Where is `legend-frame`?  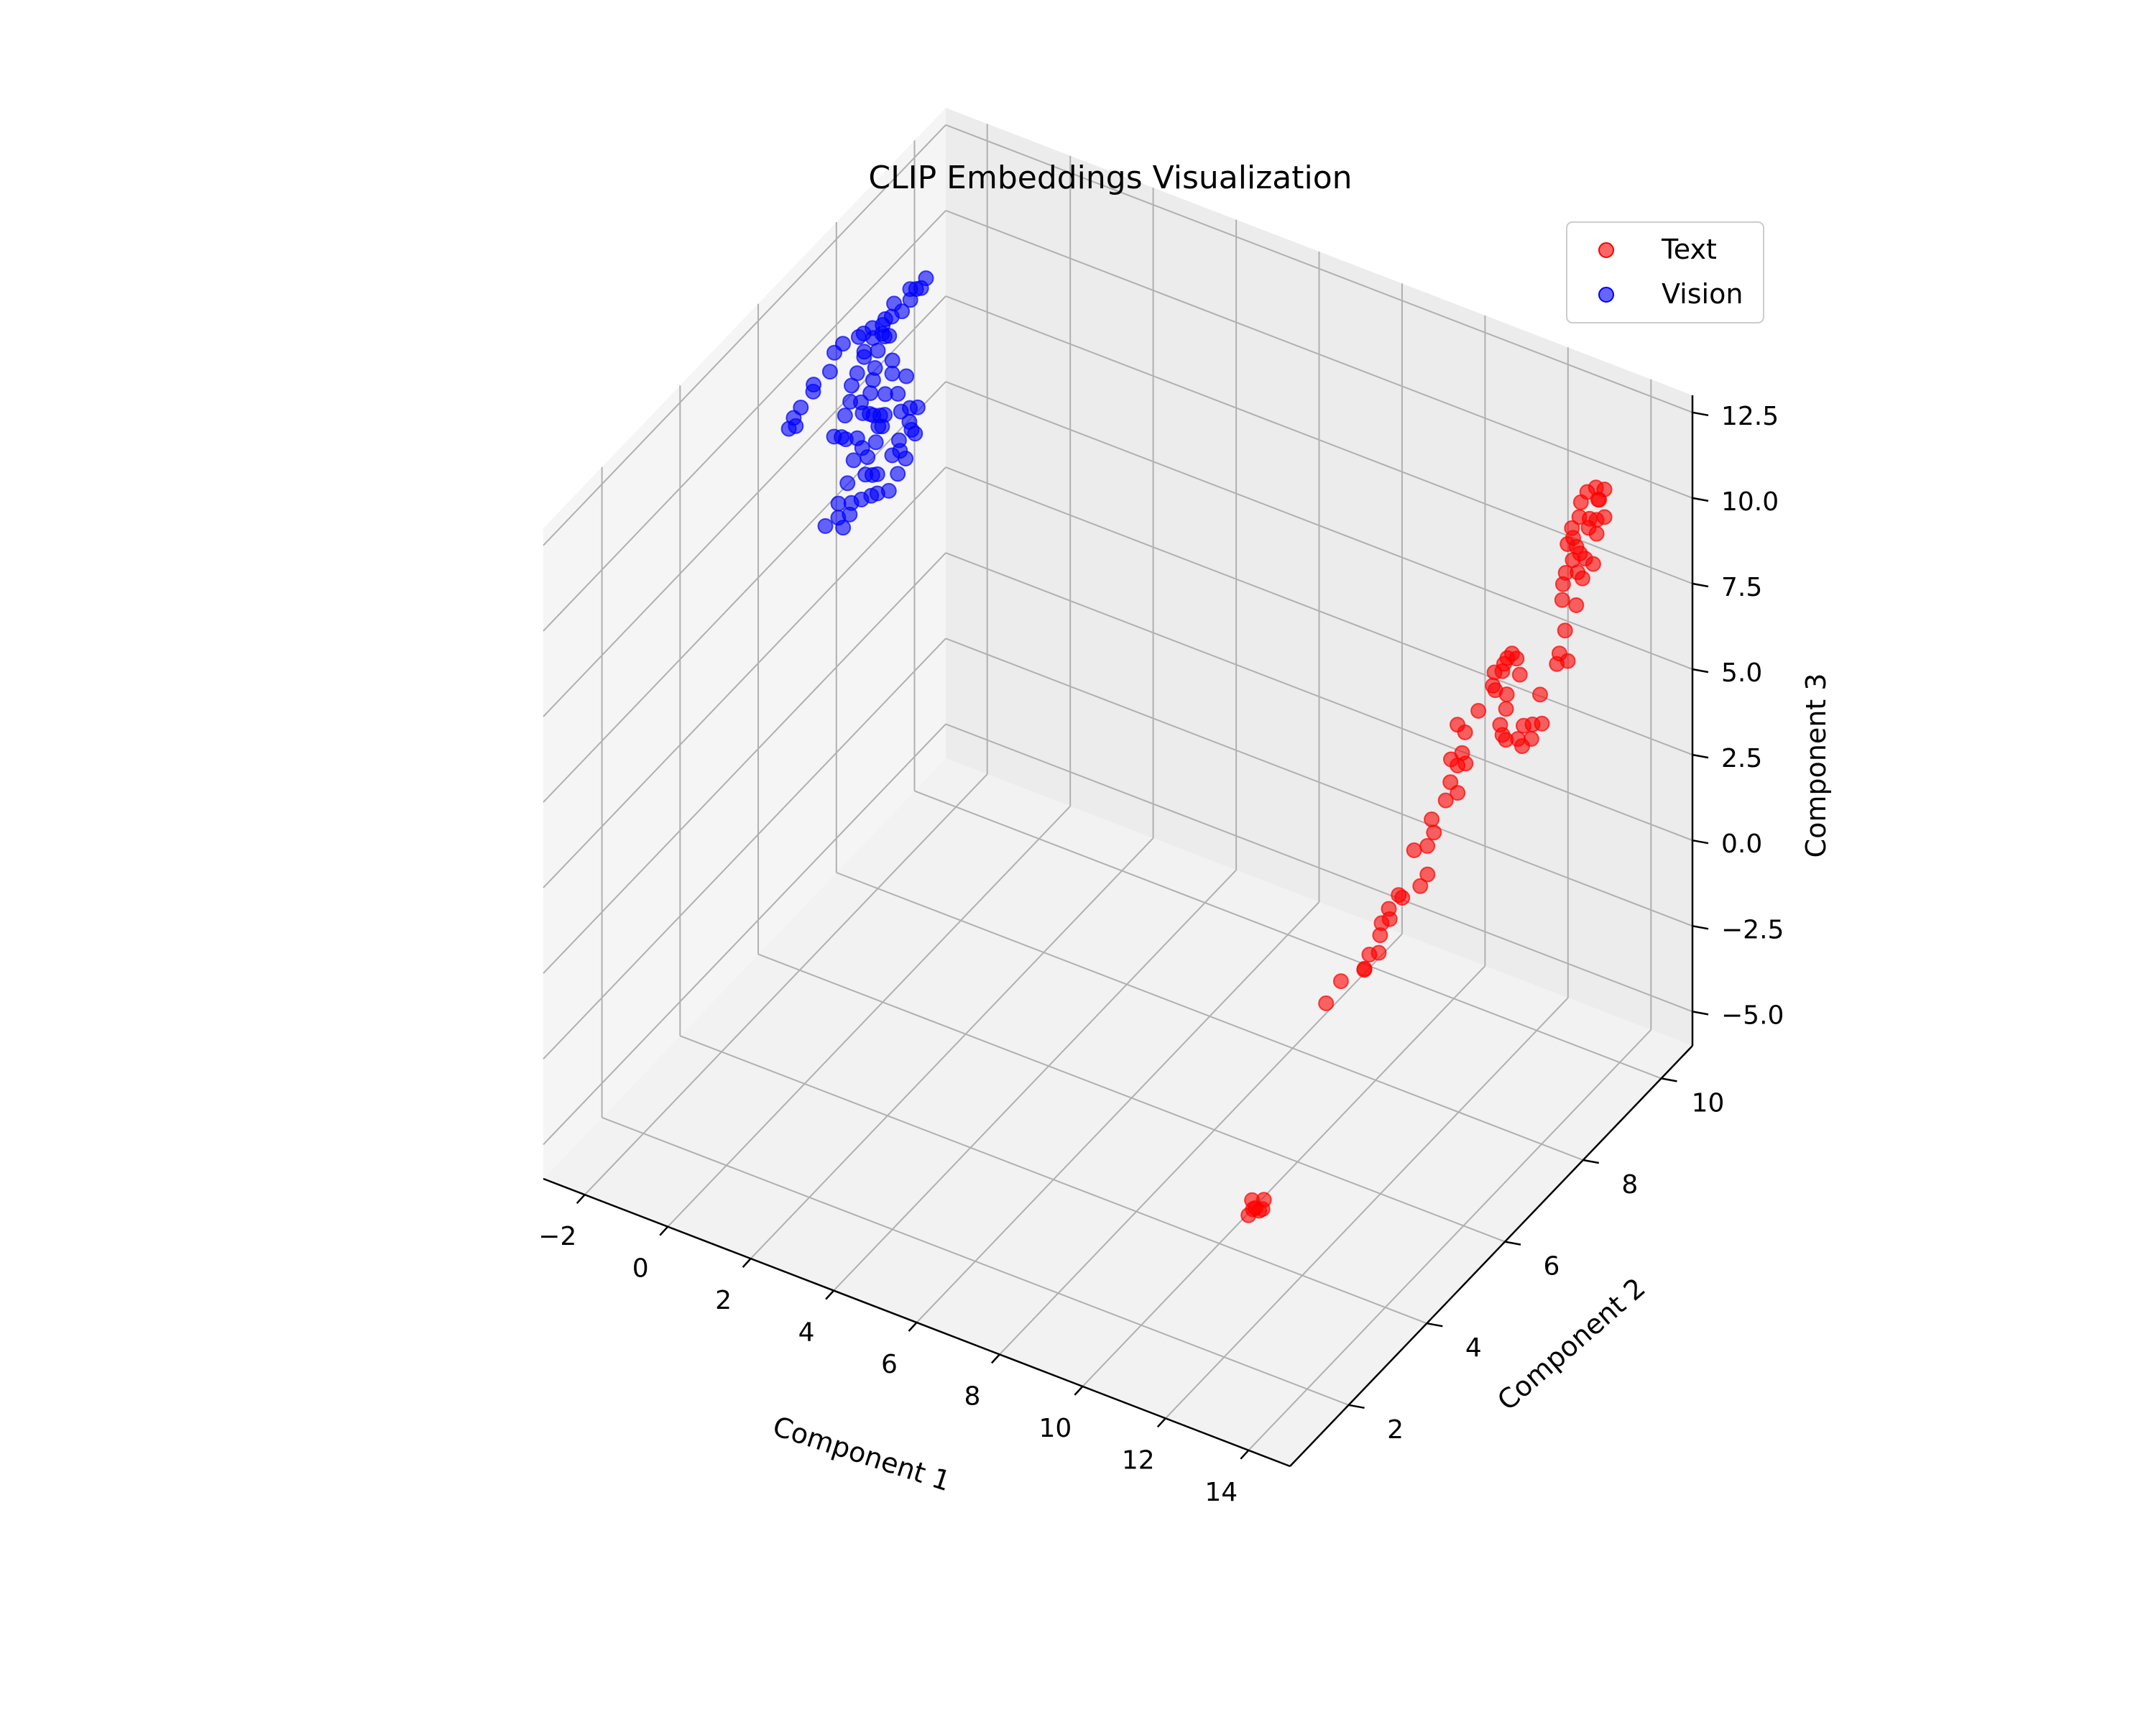 legend-frame is located at coordinates (1665, 272).